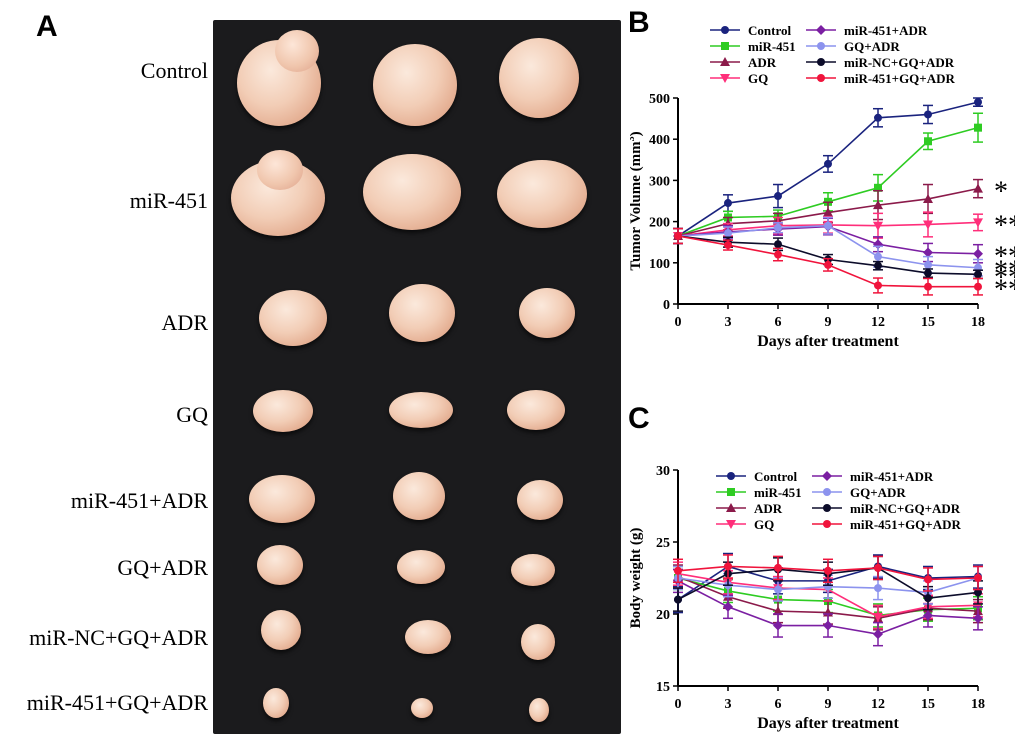 This screenshot has height=756, width=1020. I want to click on x-tick-label: 15, so click(928, 322).